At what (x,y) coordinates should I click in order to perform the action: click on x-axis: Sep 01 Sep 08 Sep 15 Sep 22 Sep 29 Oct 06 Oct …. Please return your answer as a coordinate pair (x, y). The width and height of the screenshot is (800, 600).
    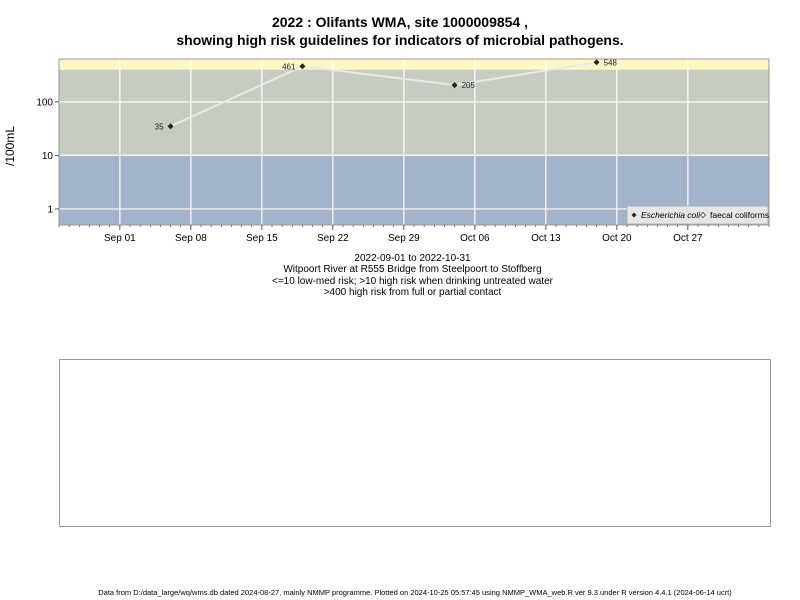
    Looking at the image, I should click on (414, 234).